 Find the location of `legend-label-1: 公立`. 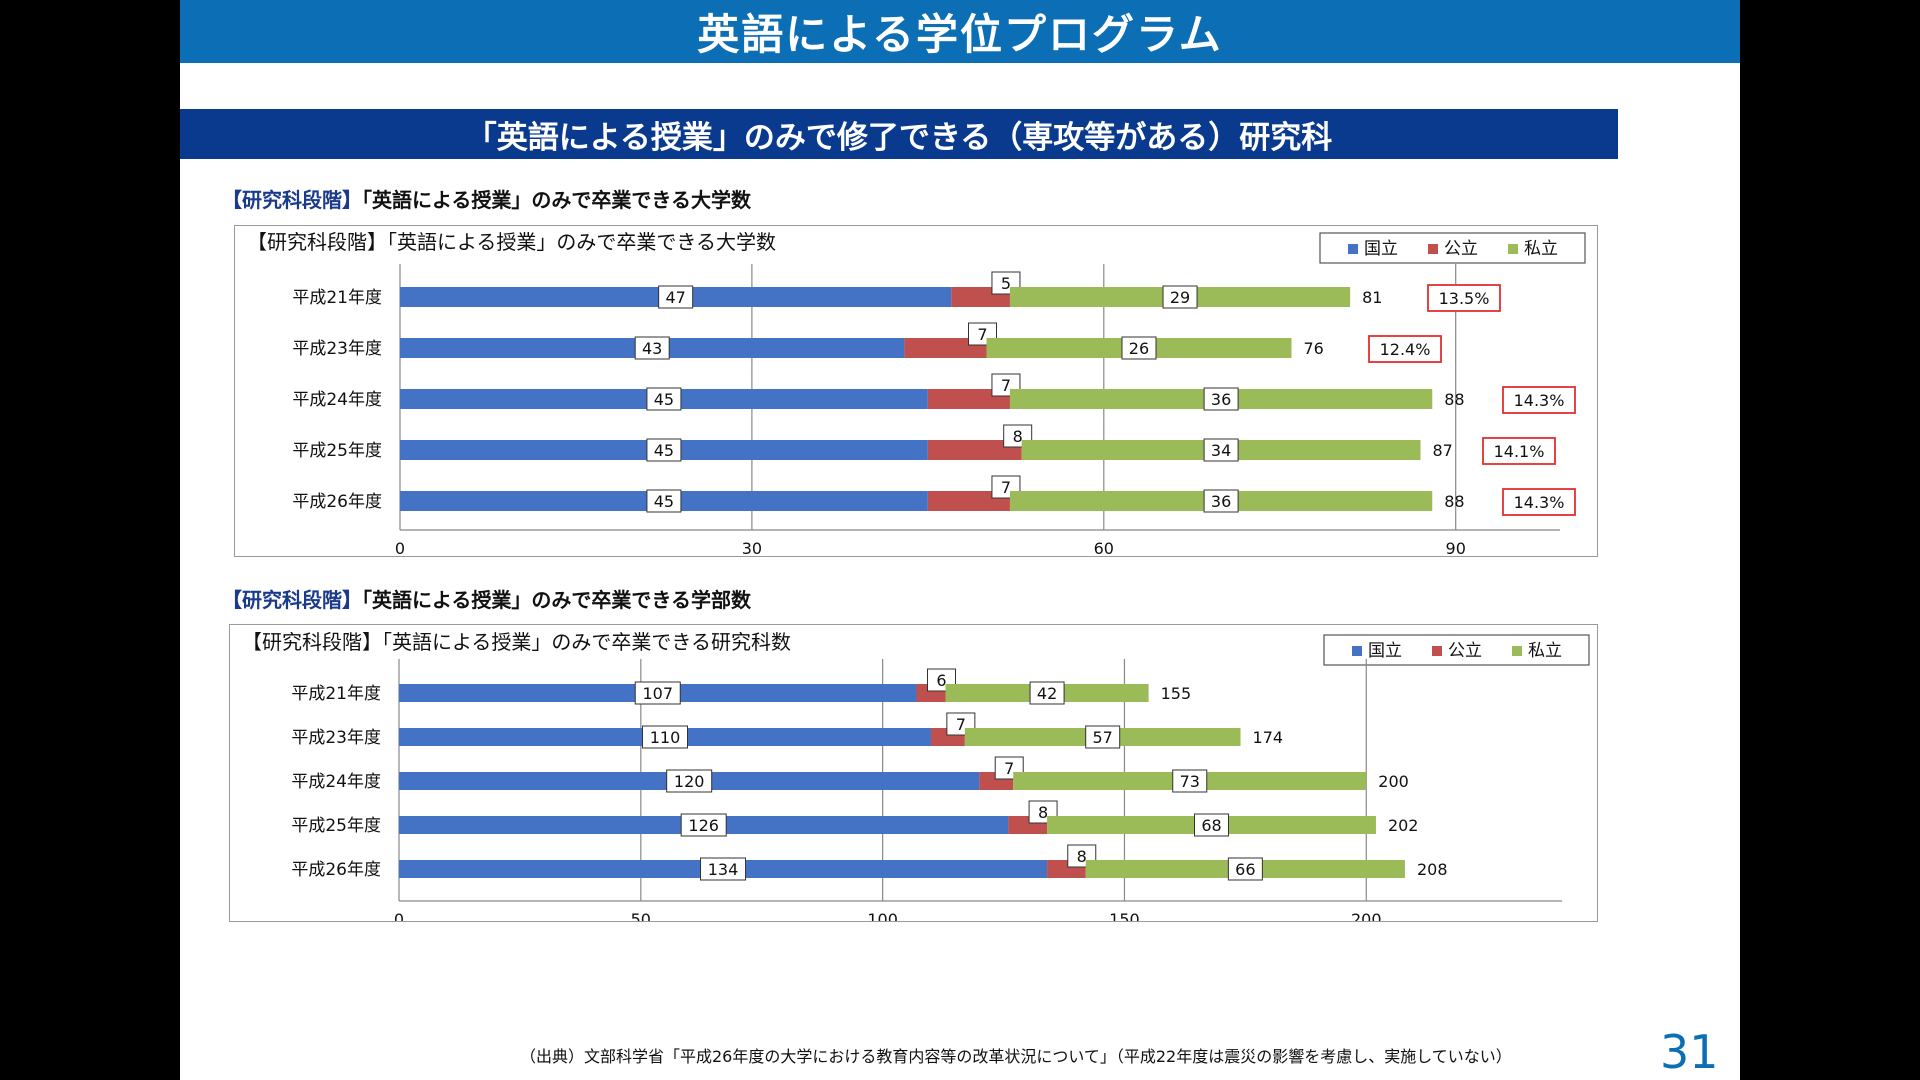

legend-label-1: 公立 is located at coordinates (1461, 249).